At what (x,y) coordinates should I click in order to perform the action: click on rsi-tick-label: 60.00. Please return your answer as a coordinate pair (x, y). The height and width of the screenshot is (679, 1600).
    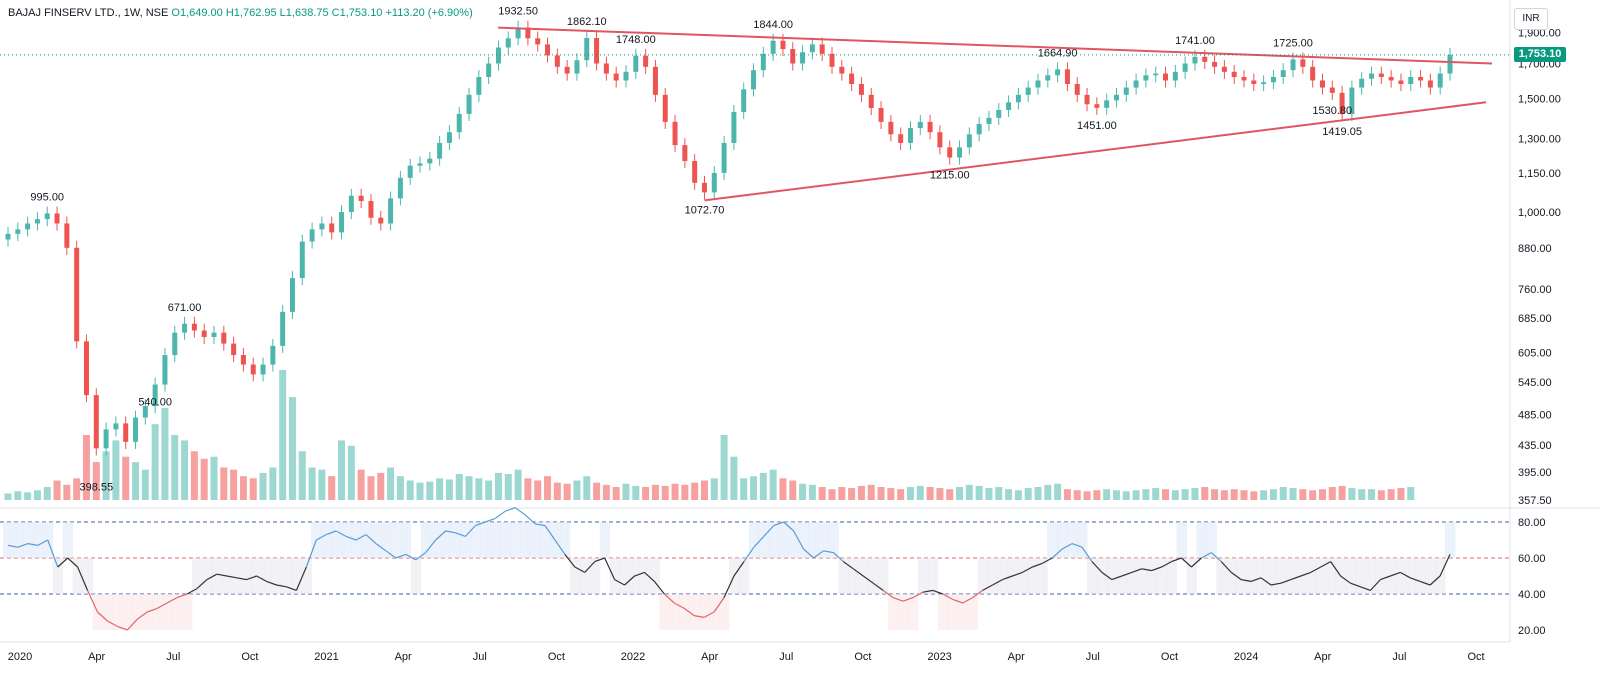
    Looking at the image, I should click on (1532, 559).